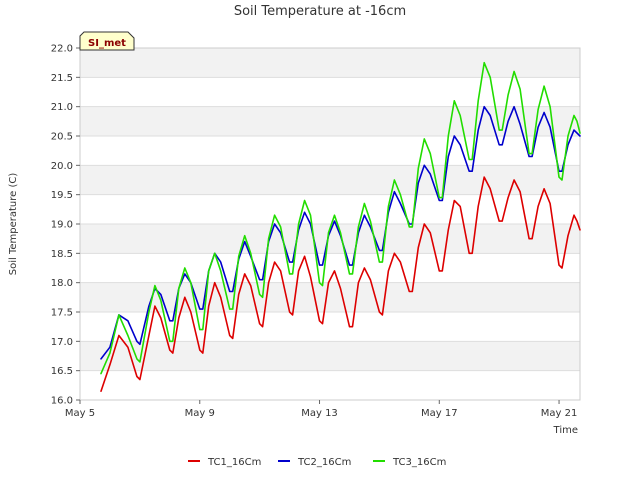 The width and height of the screenshot is (640, 480). What do you see at coordinates (62, 225) in the screenshot?
I see `y-tick-label: 19.0` at bounding box center [62, 225].